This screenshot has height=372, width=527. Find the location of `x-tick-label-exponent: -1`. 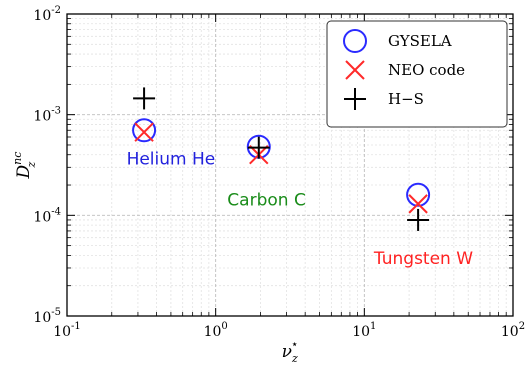

x-tick-label-exponent: -1 is located at coordinates (76, 326).